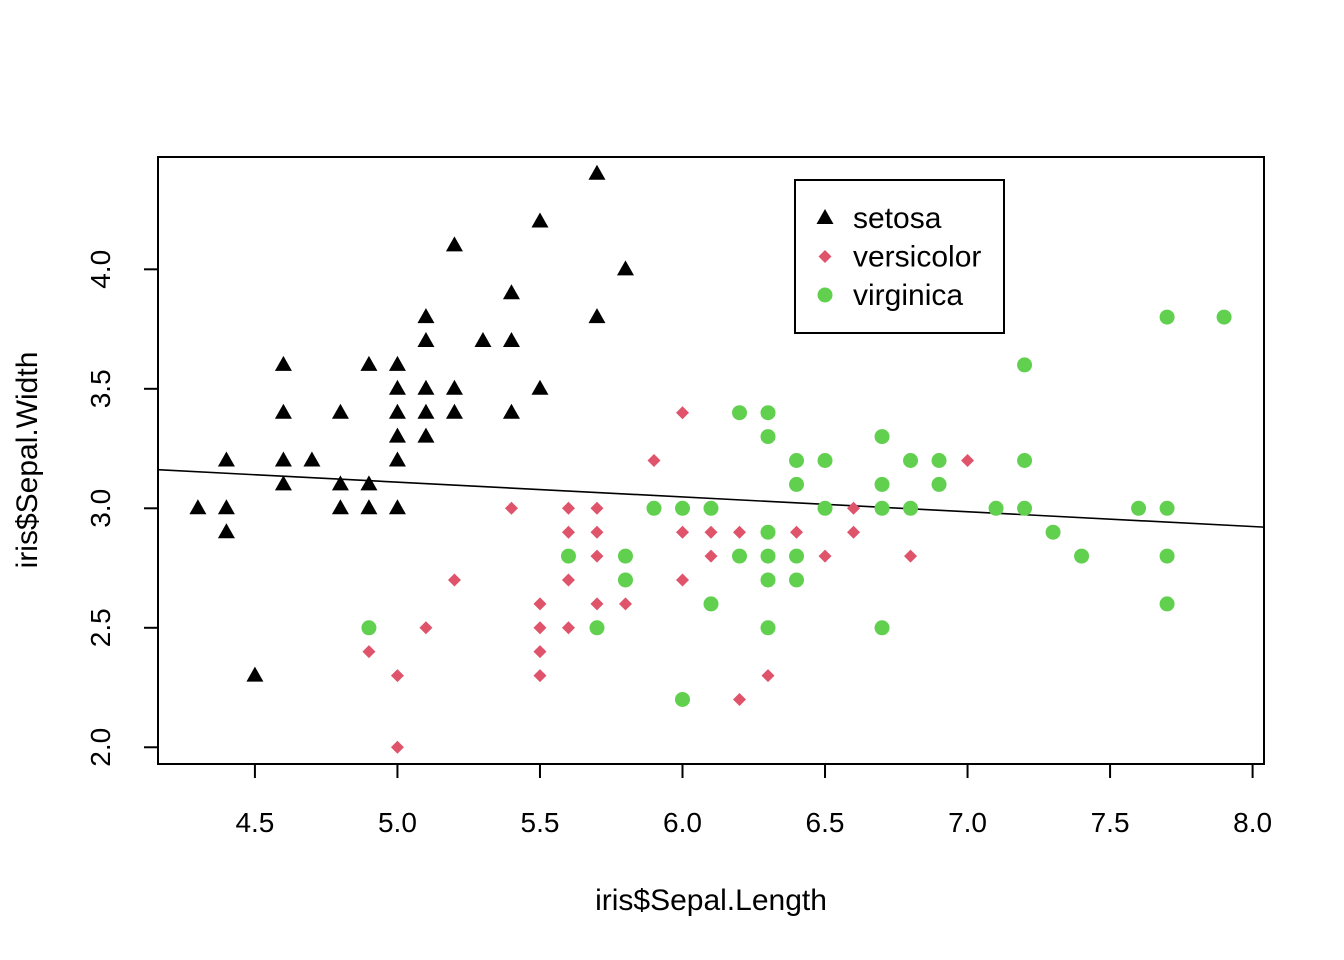 The height and width of the screenshot is (960, 1344). I want to click on x-tick-label: 8.0, so click(1252, 822).